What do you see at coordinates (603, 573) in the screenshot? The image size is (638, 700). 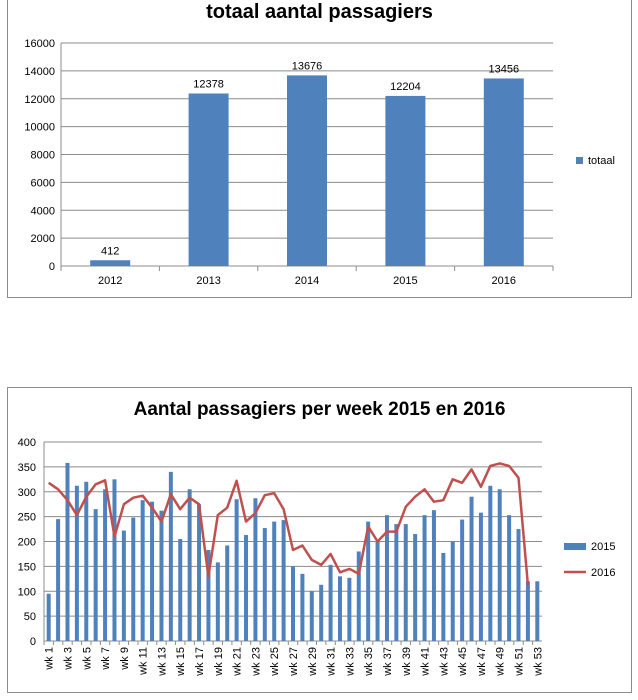 I see `legend-label-2016: 2016` at bounding box center [603, 573].